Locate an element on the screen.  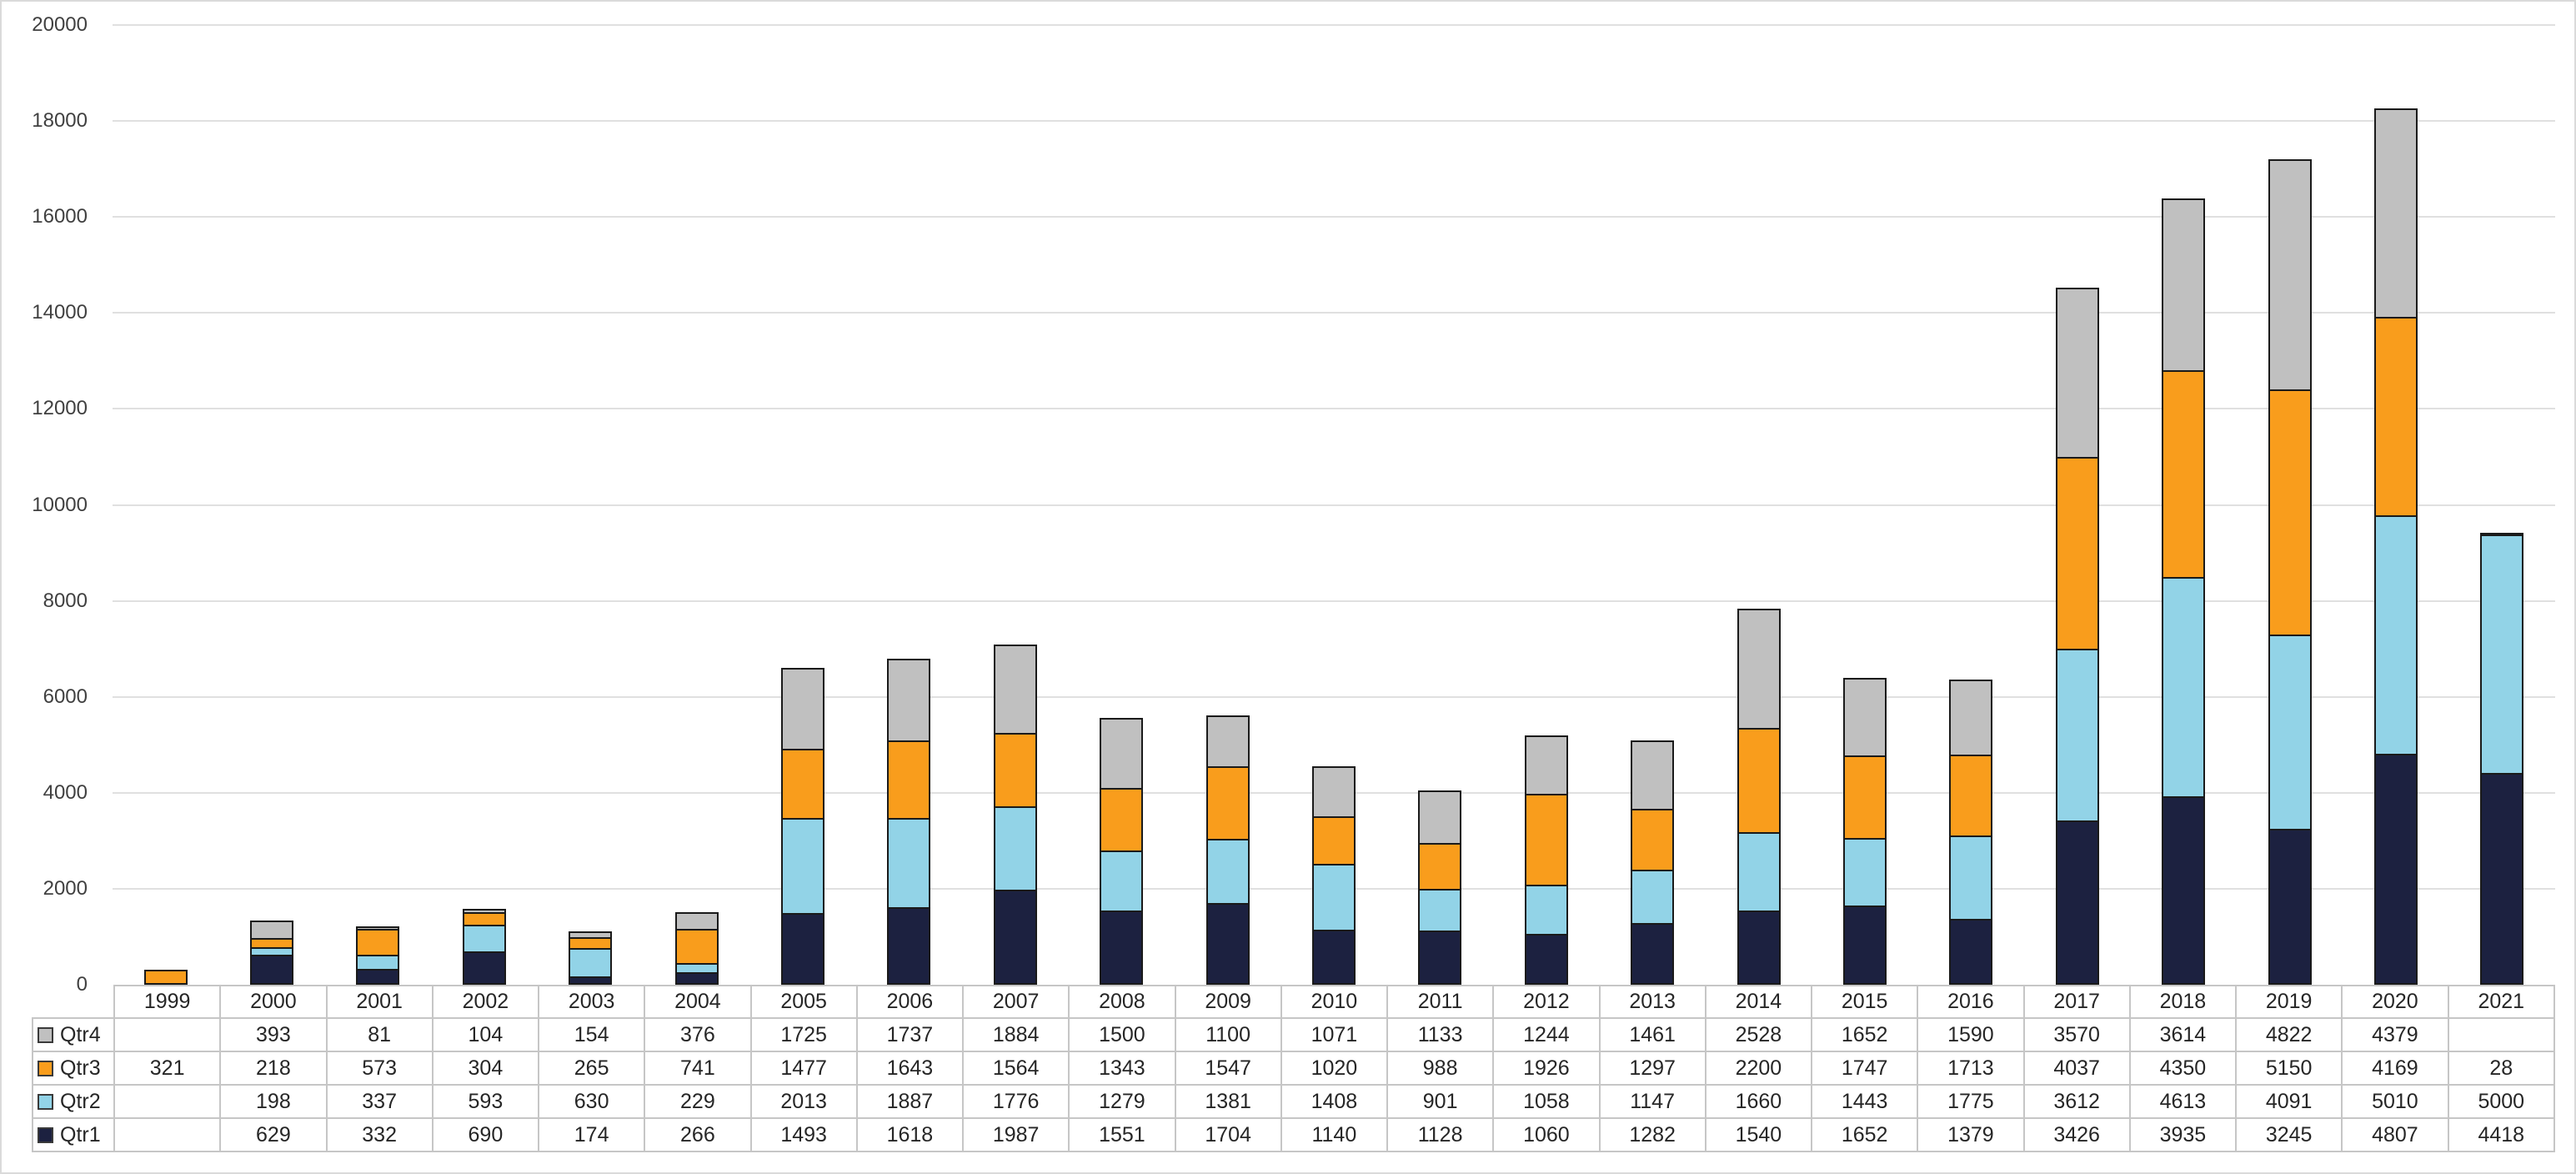
year-header: 2008 is located at coordinates (1122, 1002).